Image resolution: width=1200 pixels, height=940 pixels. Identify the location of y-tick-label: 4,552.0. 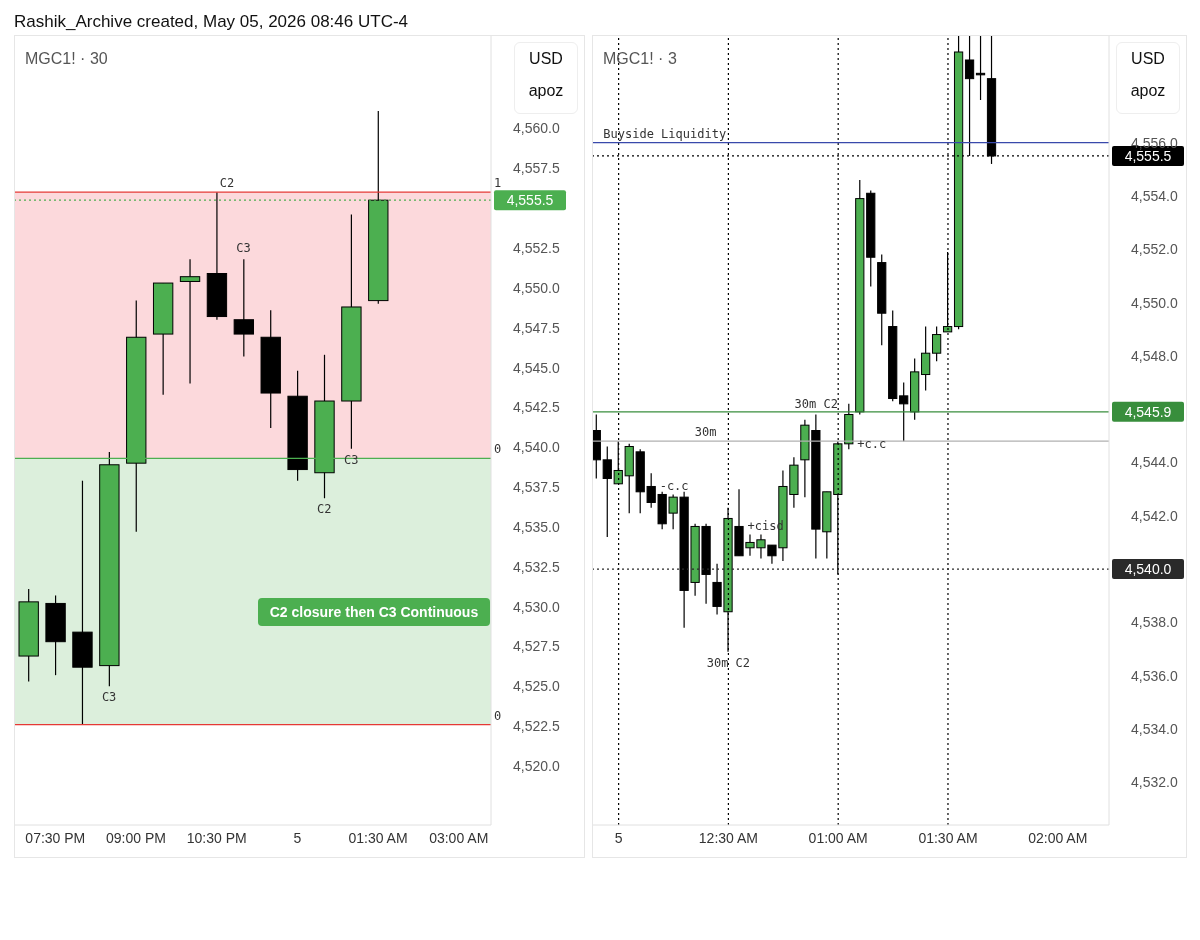
(1154, 249).